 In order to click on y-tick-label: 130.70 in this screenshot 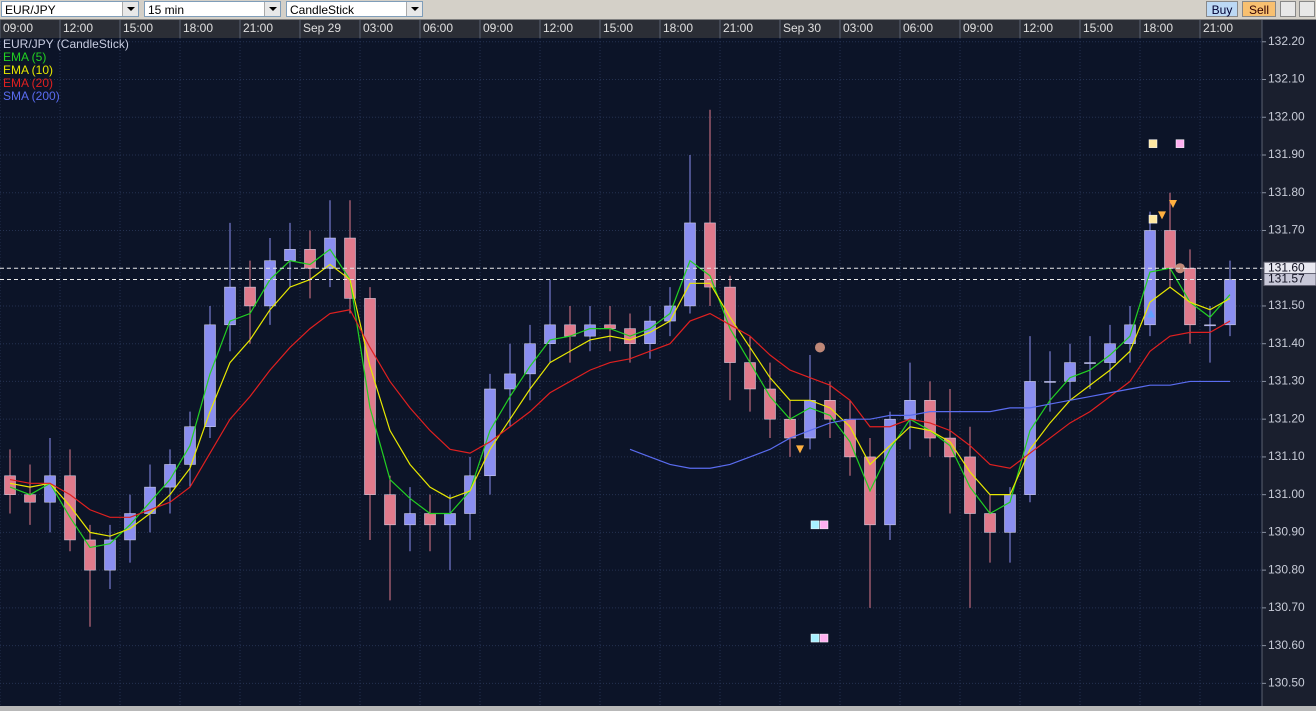, I will do `click(1286, 607)`.